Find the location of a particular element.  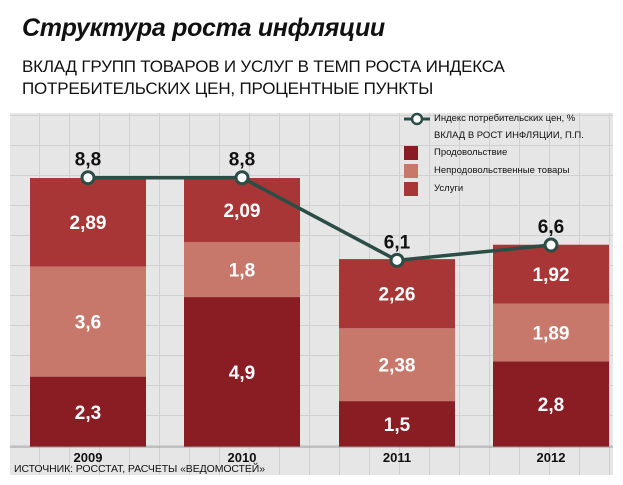

subtitle-line-2: ПОТРЕБИТЕЛЬСКИХ ЦЕН, ПРОЦЕНТНЫЕ ПУНКТЫ is located at coordinates (228, 88).